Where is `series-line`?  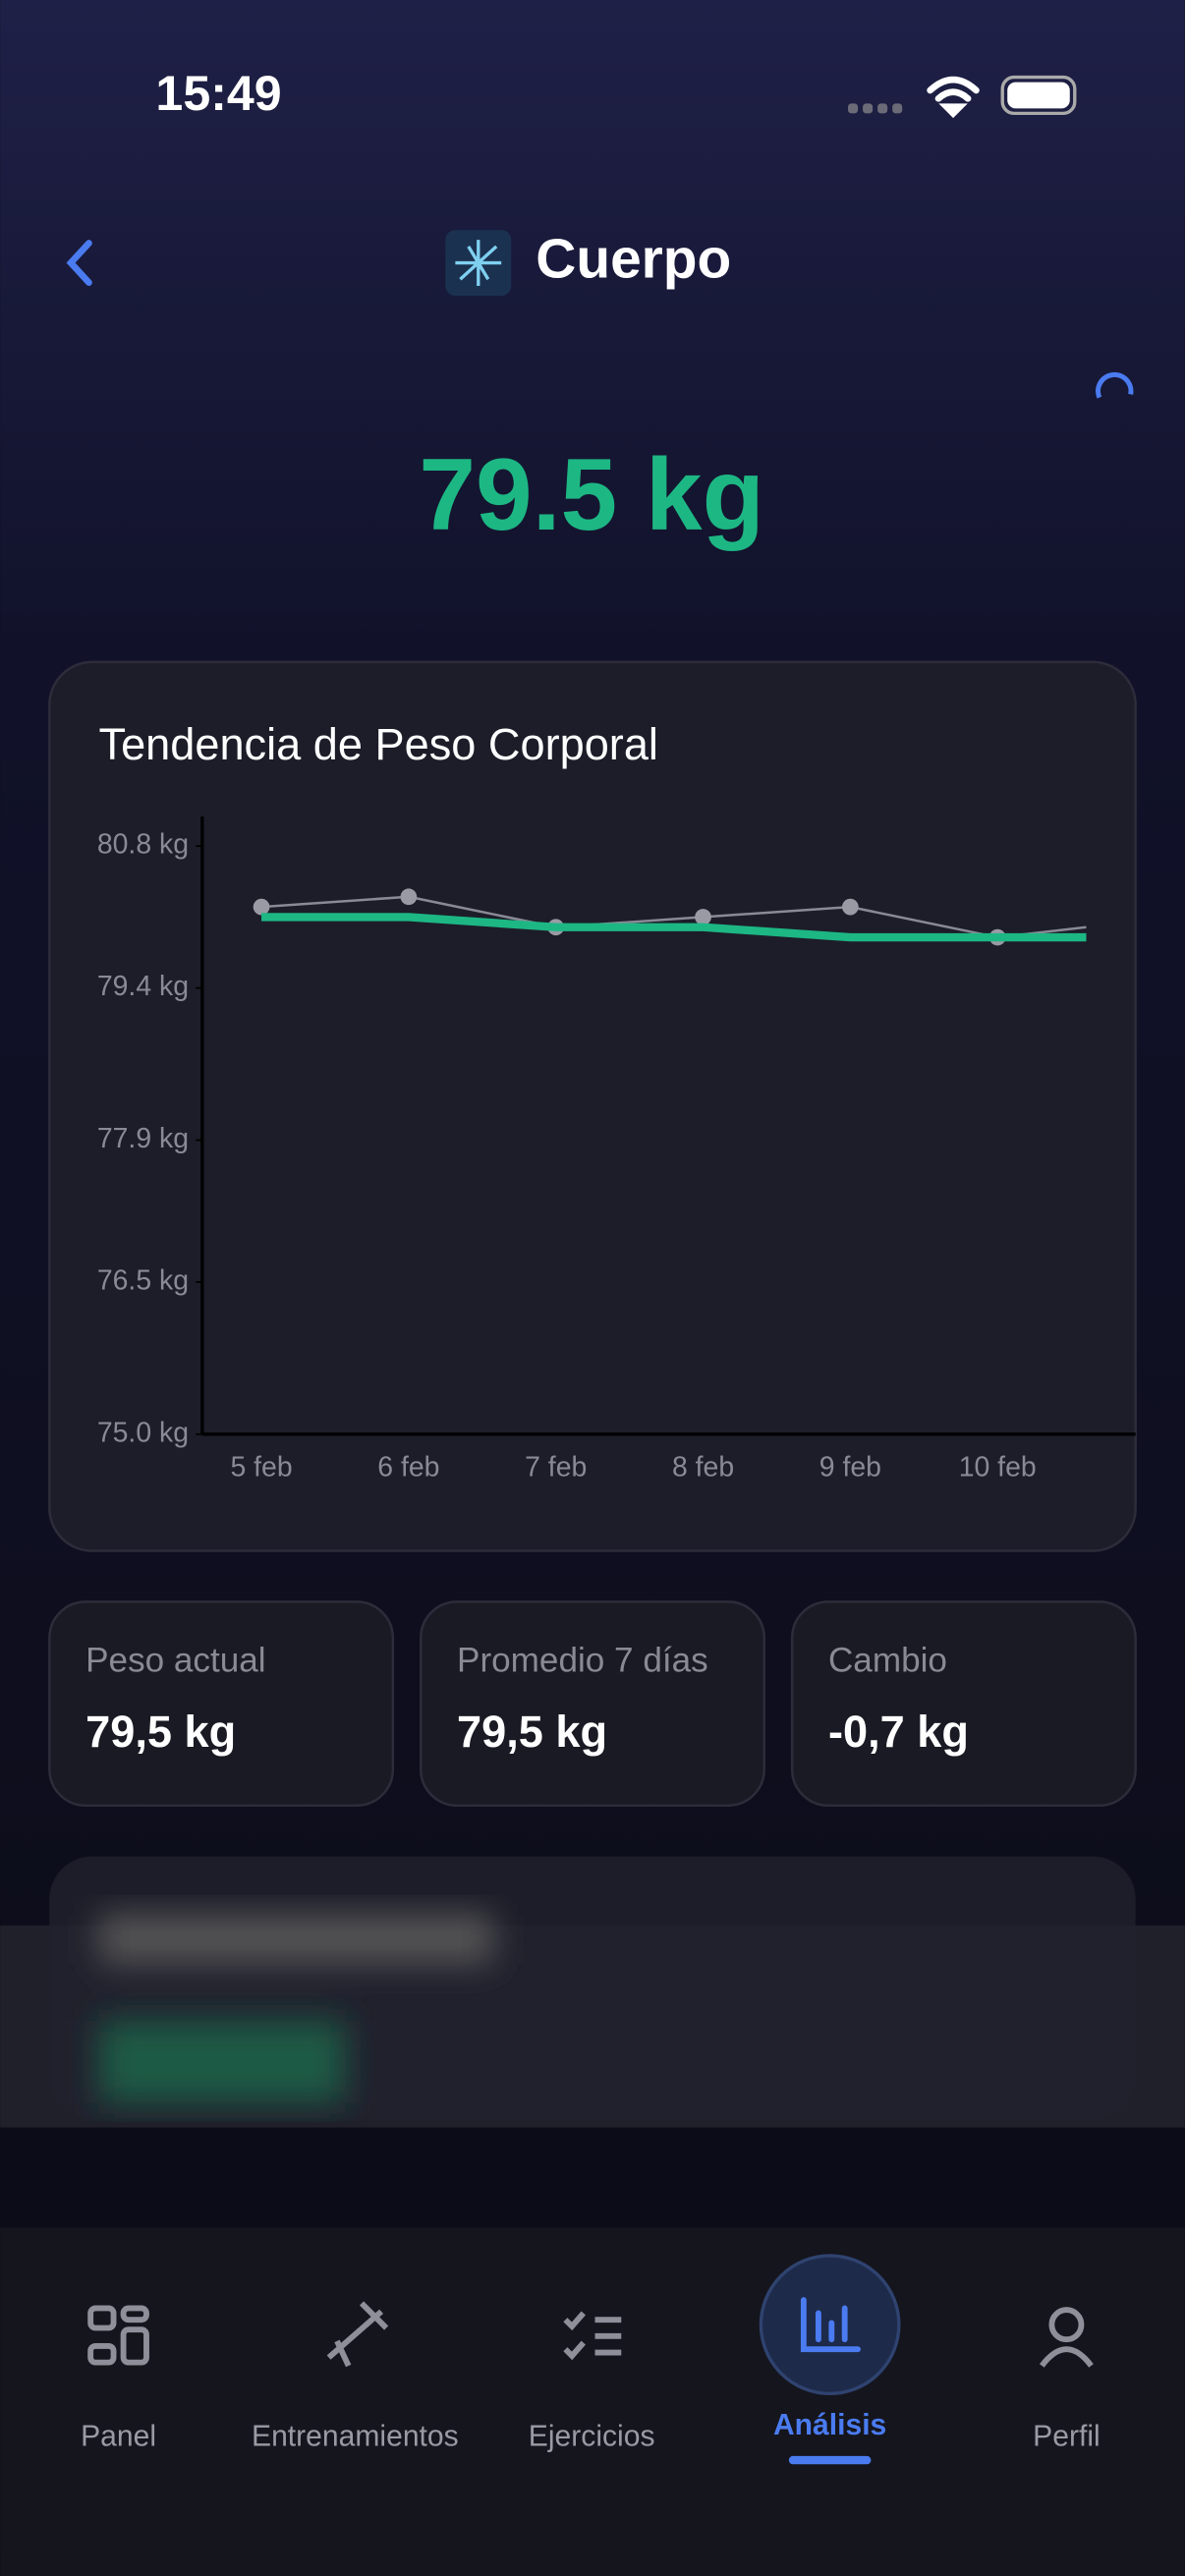 series-line is located at coordinates (674, 927).